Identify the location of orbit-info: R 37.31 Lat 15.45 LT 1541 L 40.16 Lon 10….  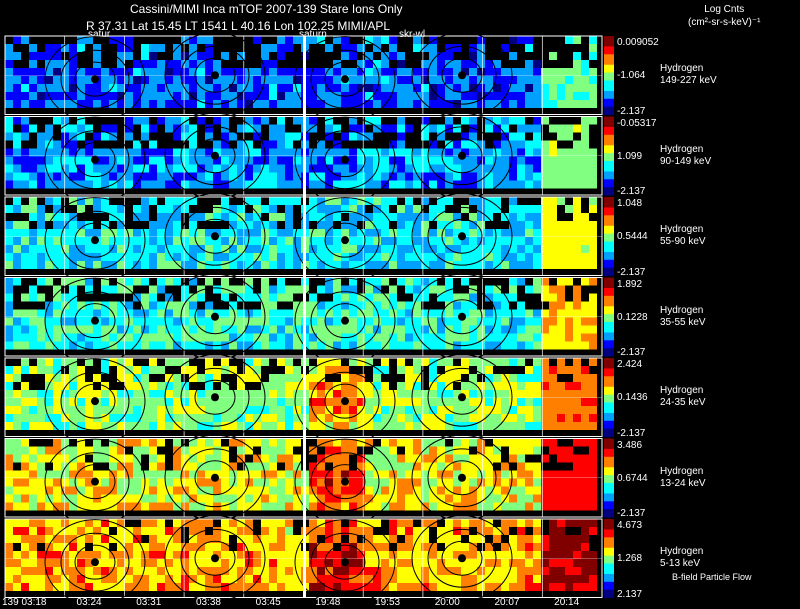
(238, 26).